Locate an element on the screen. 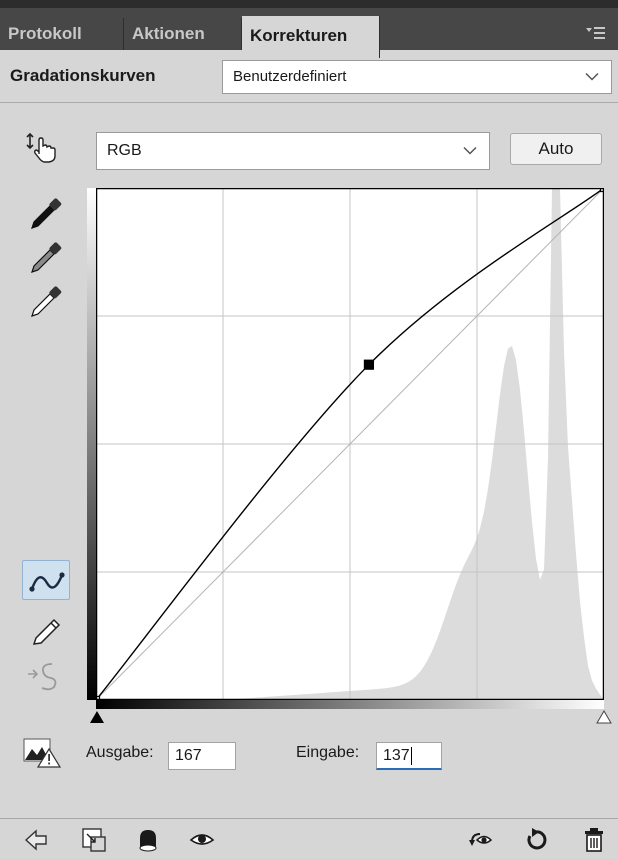 This screenshot has height=859, width=618. header-divider is located at coordinates (309, 102).